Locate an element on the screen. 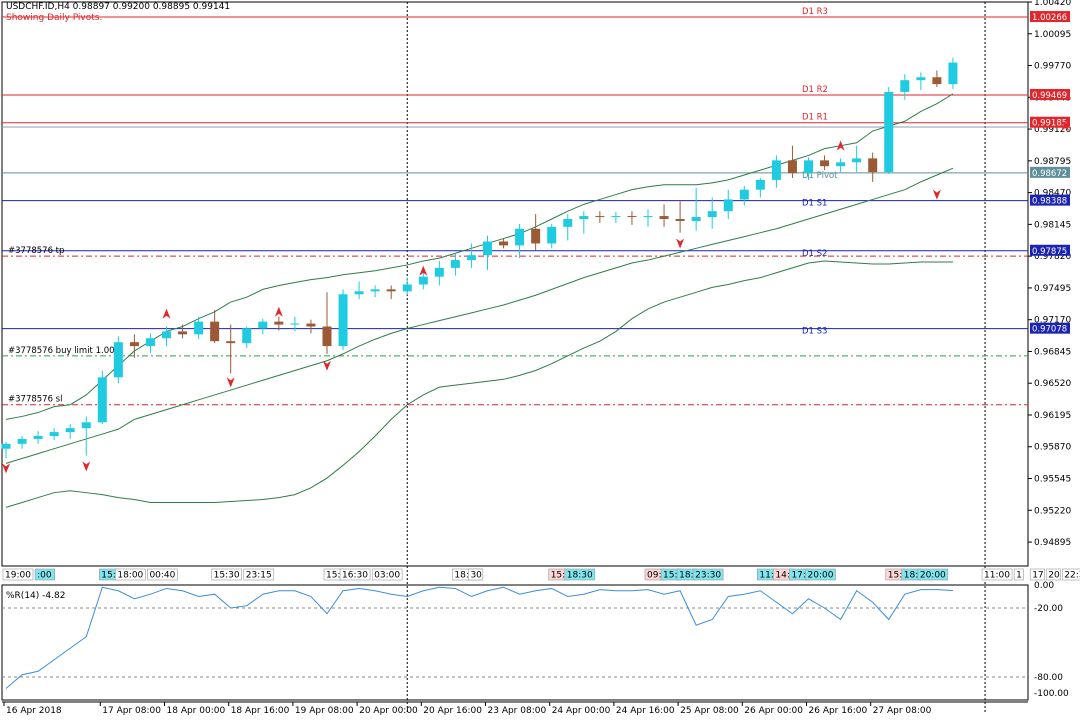  time-tick-label: 26 Apr 00:00 is located at coordinates (773, 711).